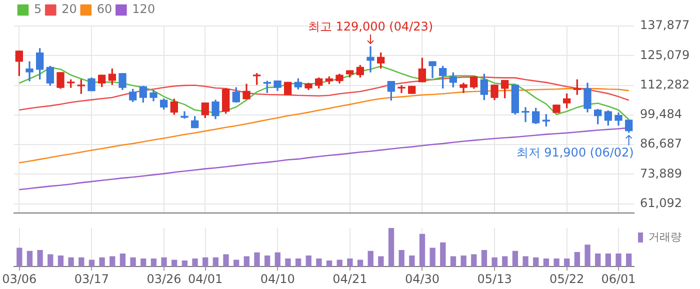 This screenshot has width=700, height=289. I want to click on legend-label: 60, so click(104, 9).